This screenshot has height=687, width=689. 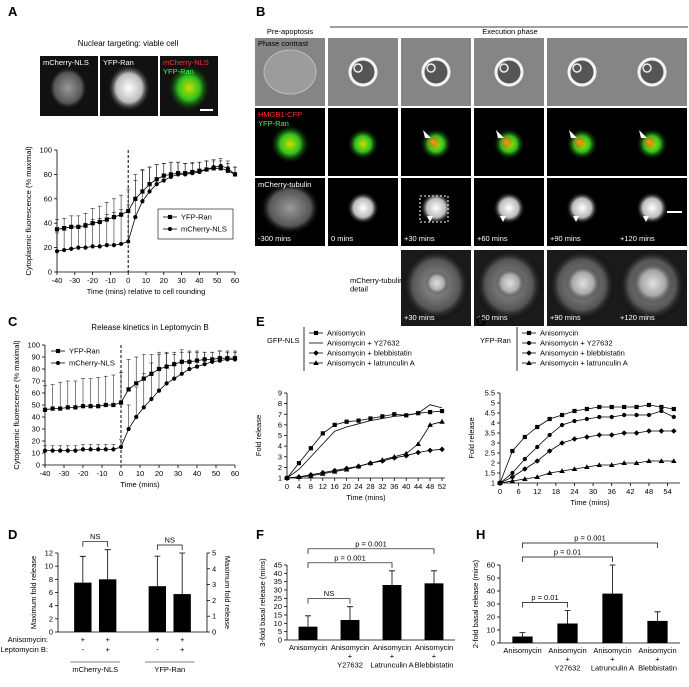 I want to click on x-tick-label: Anisomycin + Blebbistatin, so click(x=434, y=656).